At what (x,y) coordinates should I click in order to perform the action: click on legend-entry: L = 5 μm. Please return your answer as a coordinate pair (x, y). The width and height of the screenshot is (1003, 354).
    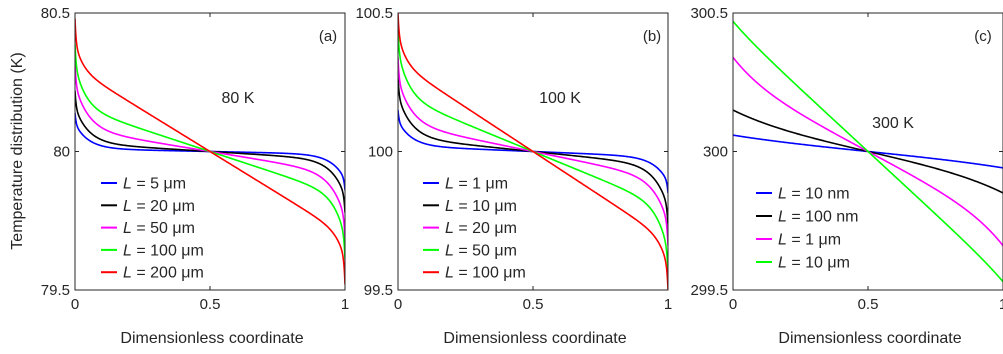
    Looking at the image, I should click on (154, 184).